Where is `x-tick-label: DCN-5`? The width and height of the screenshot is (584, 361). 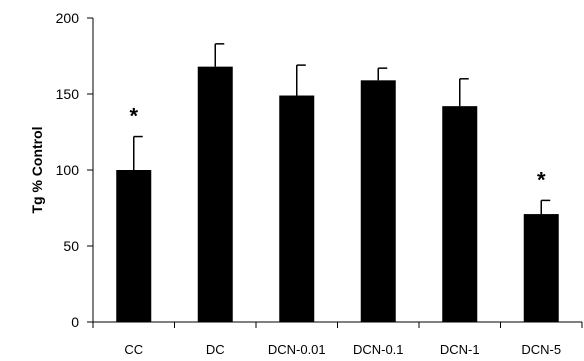 x-tick-label: DCN-5 is located at coordinates (541, 349).